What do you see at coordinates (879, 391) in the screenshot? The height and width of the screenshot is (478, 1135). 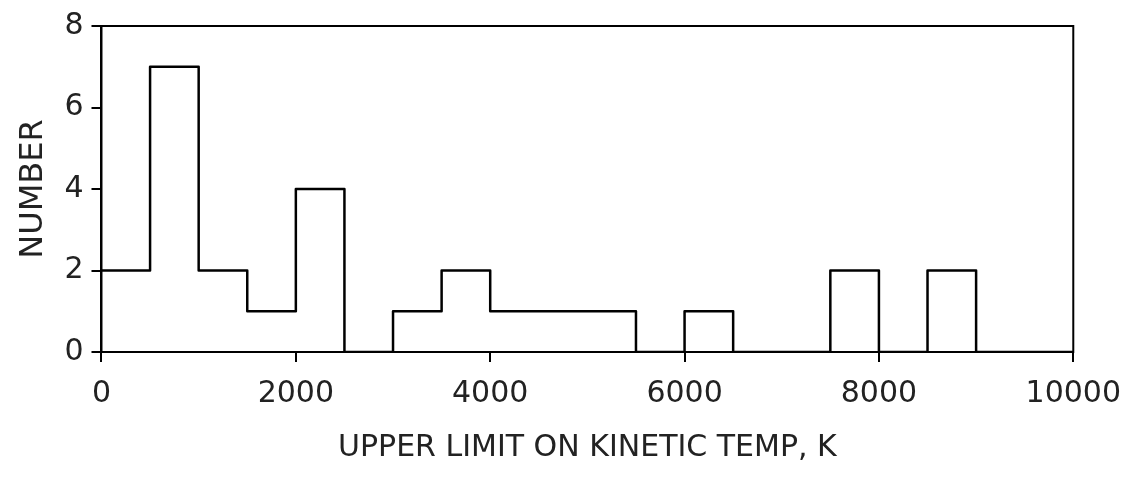 I see `x-tick-label: 8000` at bounding box center [879, 391].